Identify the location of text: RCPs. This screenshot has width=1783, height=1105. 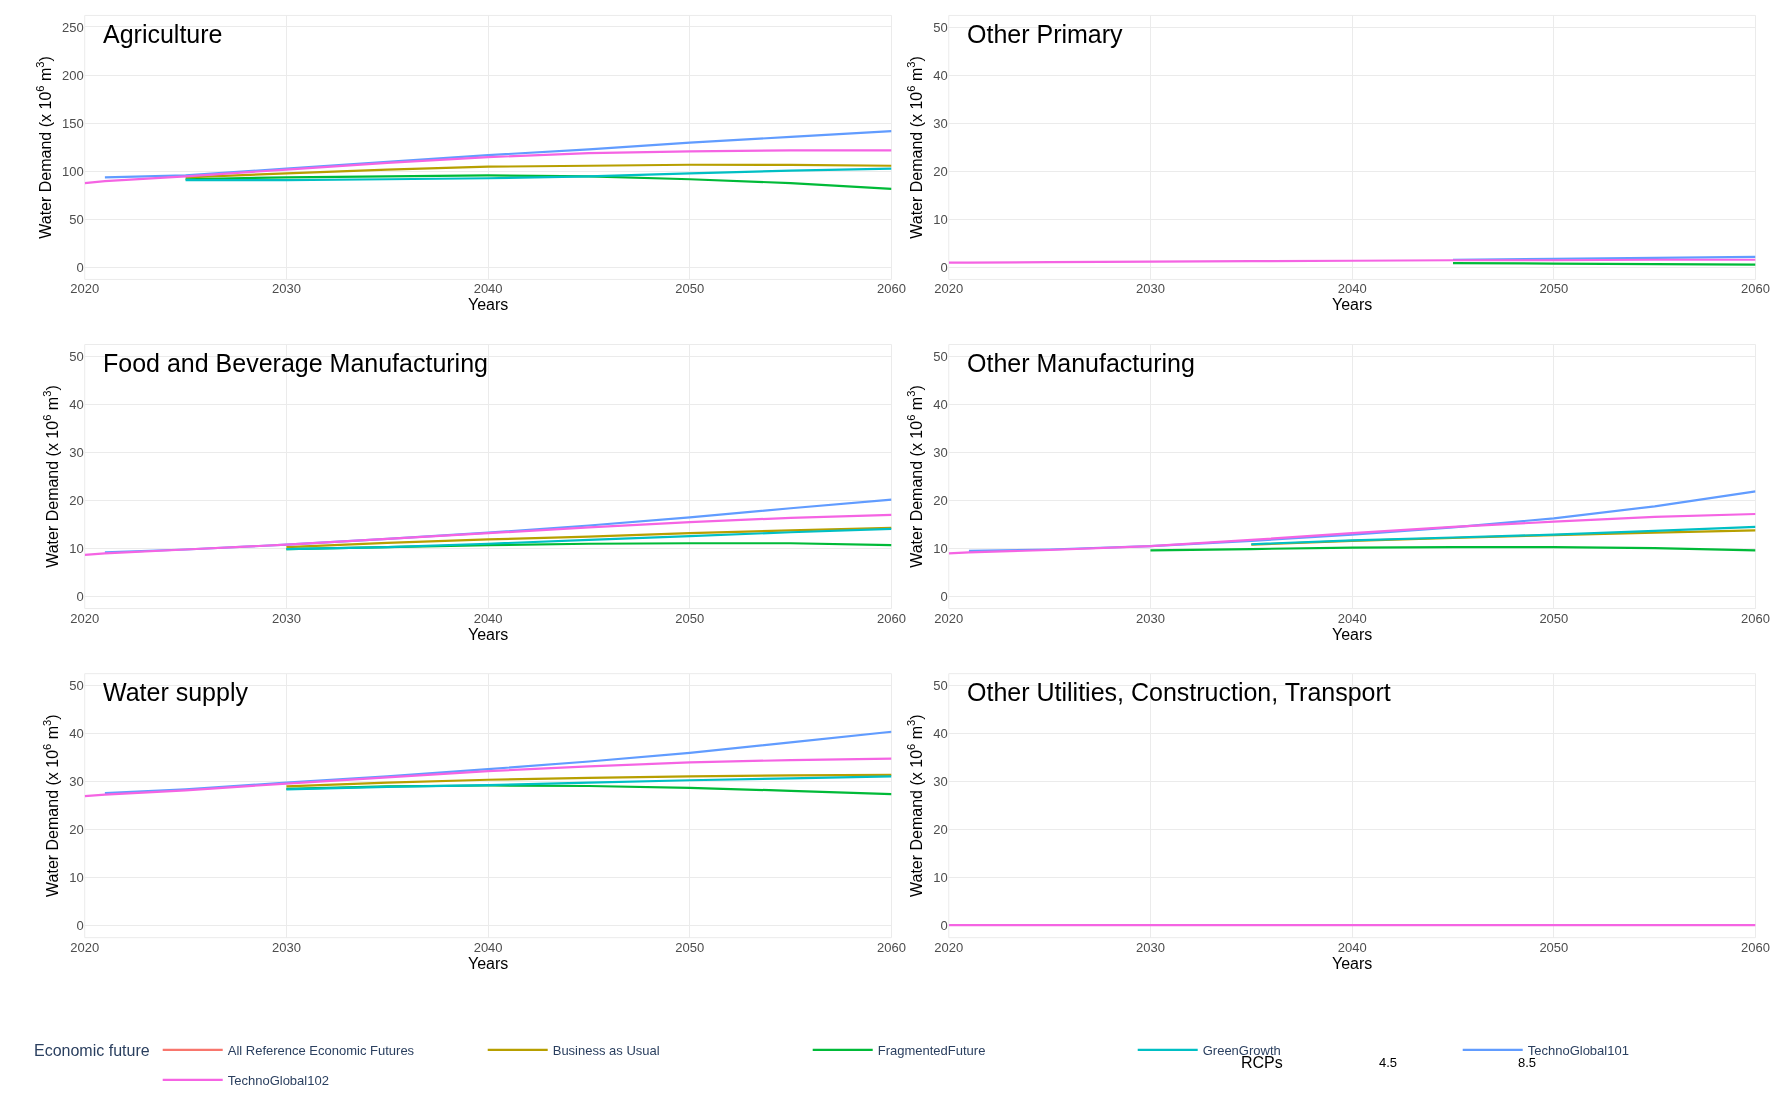
(1262, 1062).